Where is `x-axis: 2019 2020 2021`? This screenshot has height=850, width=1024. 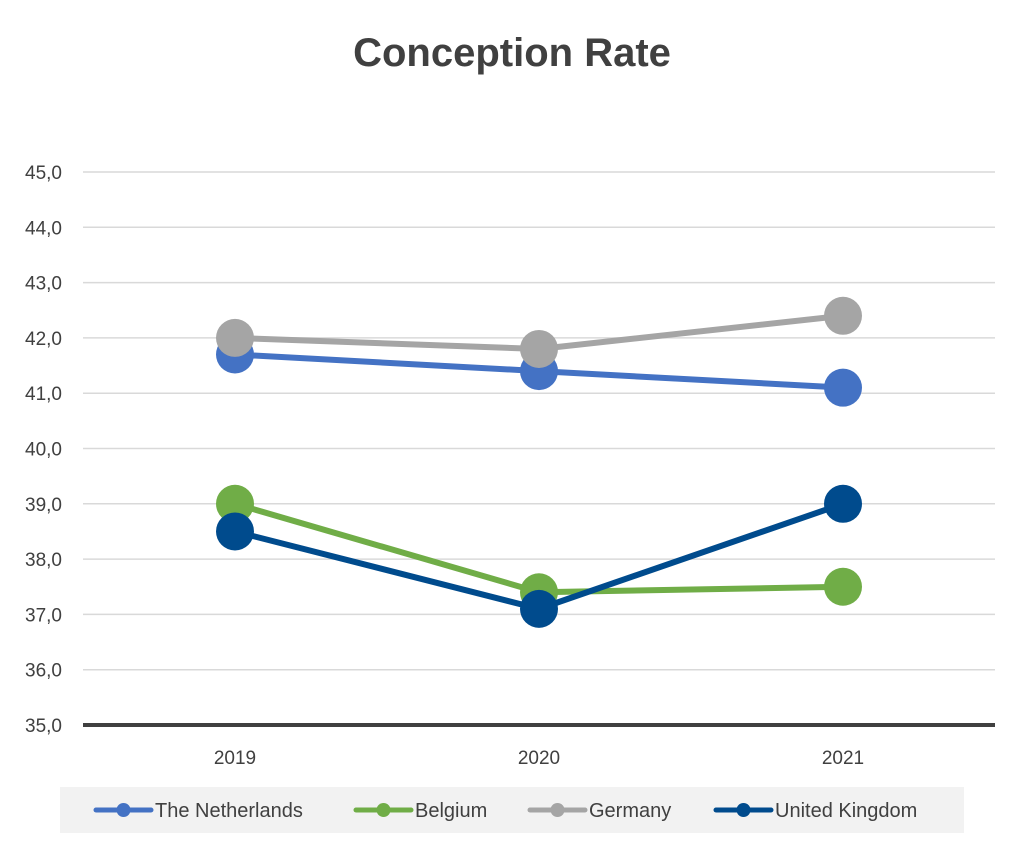
x-axis: 2019 2020 2021 is located at coordinates (539, 758).